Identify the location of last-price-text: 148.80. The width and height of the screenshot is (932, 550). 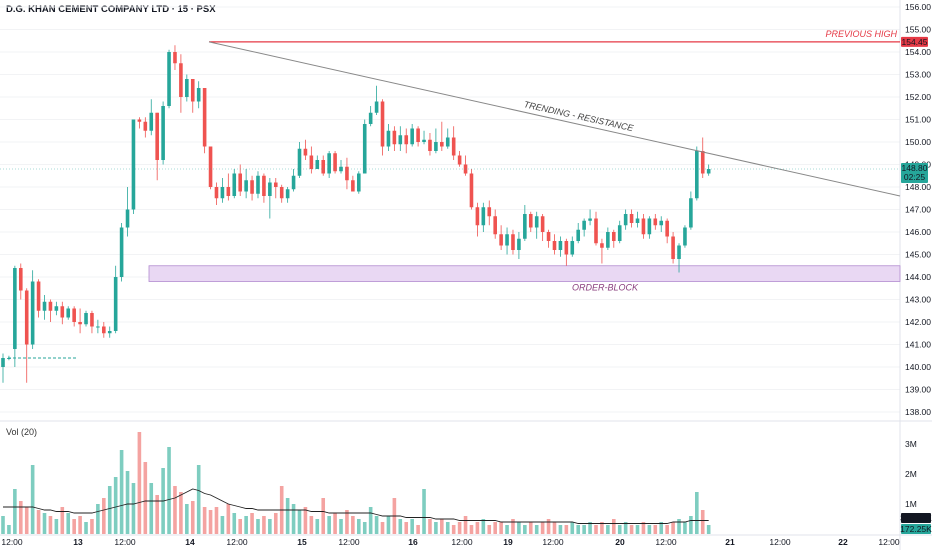
(915, 168).